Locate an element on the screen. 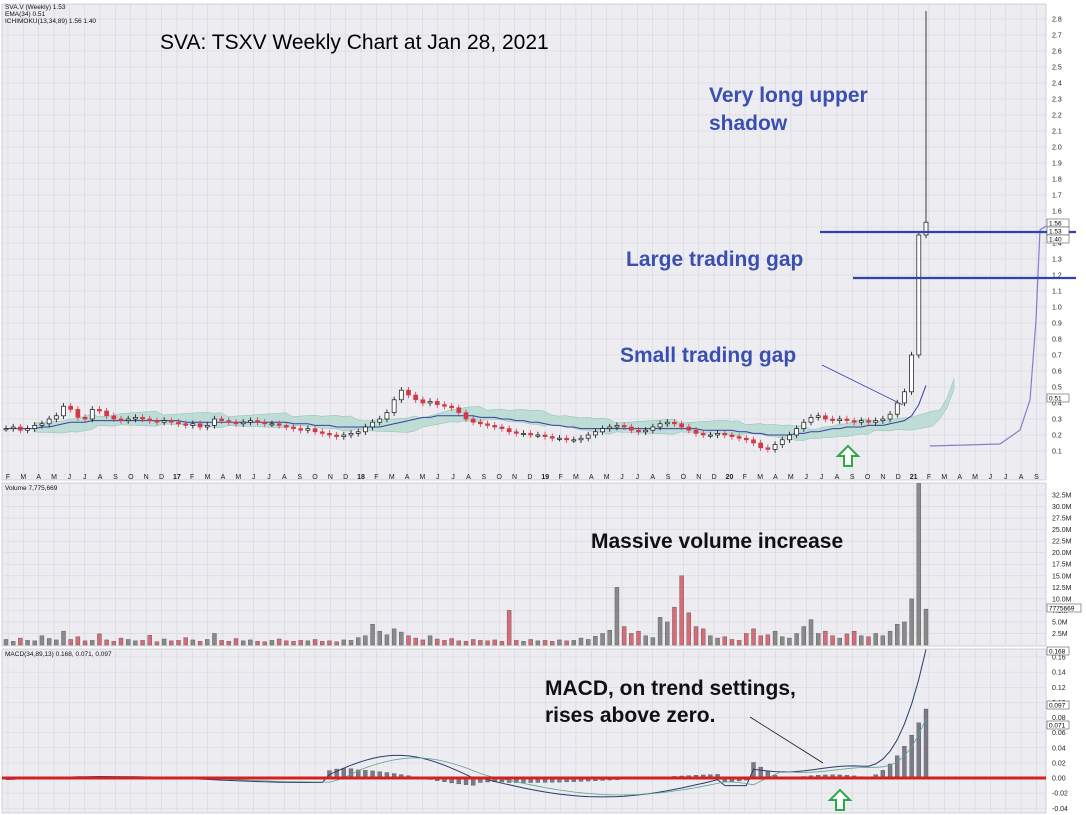 The height and width of the screenshot is (815, 1086). price-legend-ema: EMA(34) 0.51 is located at coordinates (25, 14).